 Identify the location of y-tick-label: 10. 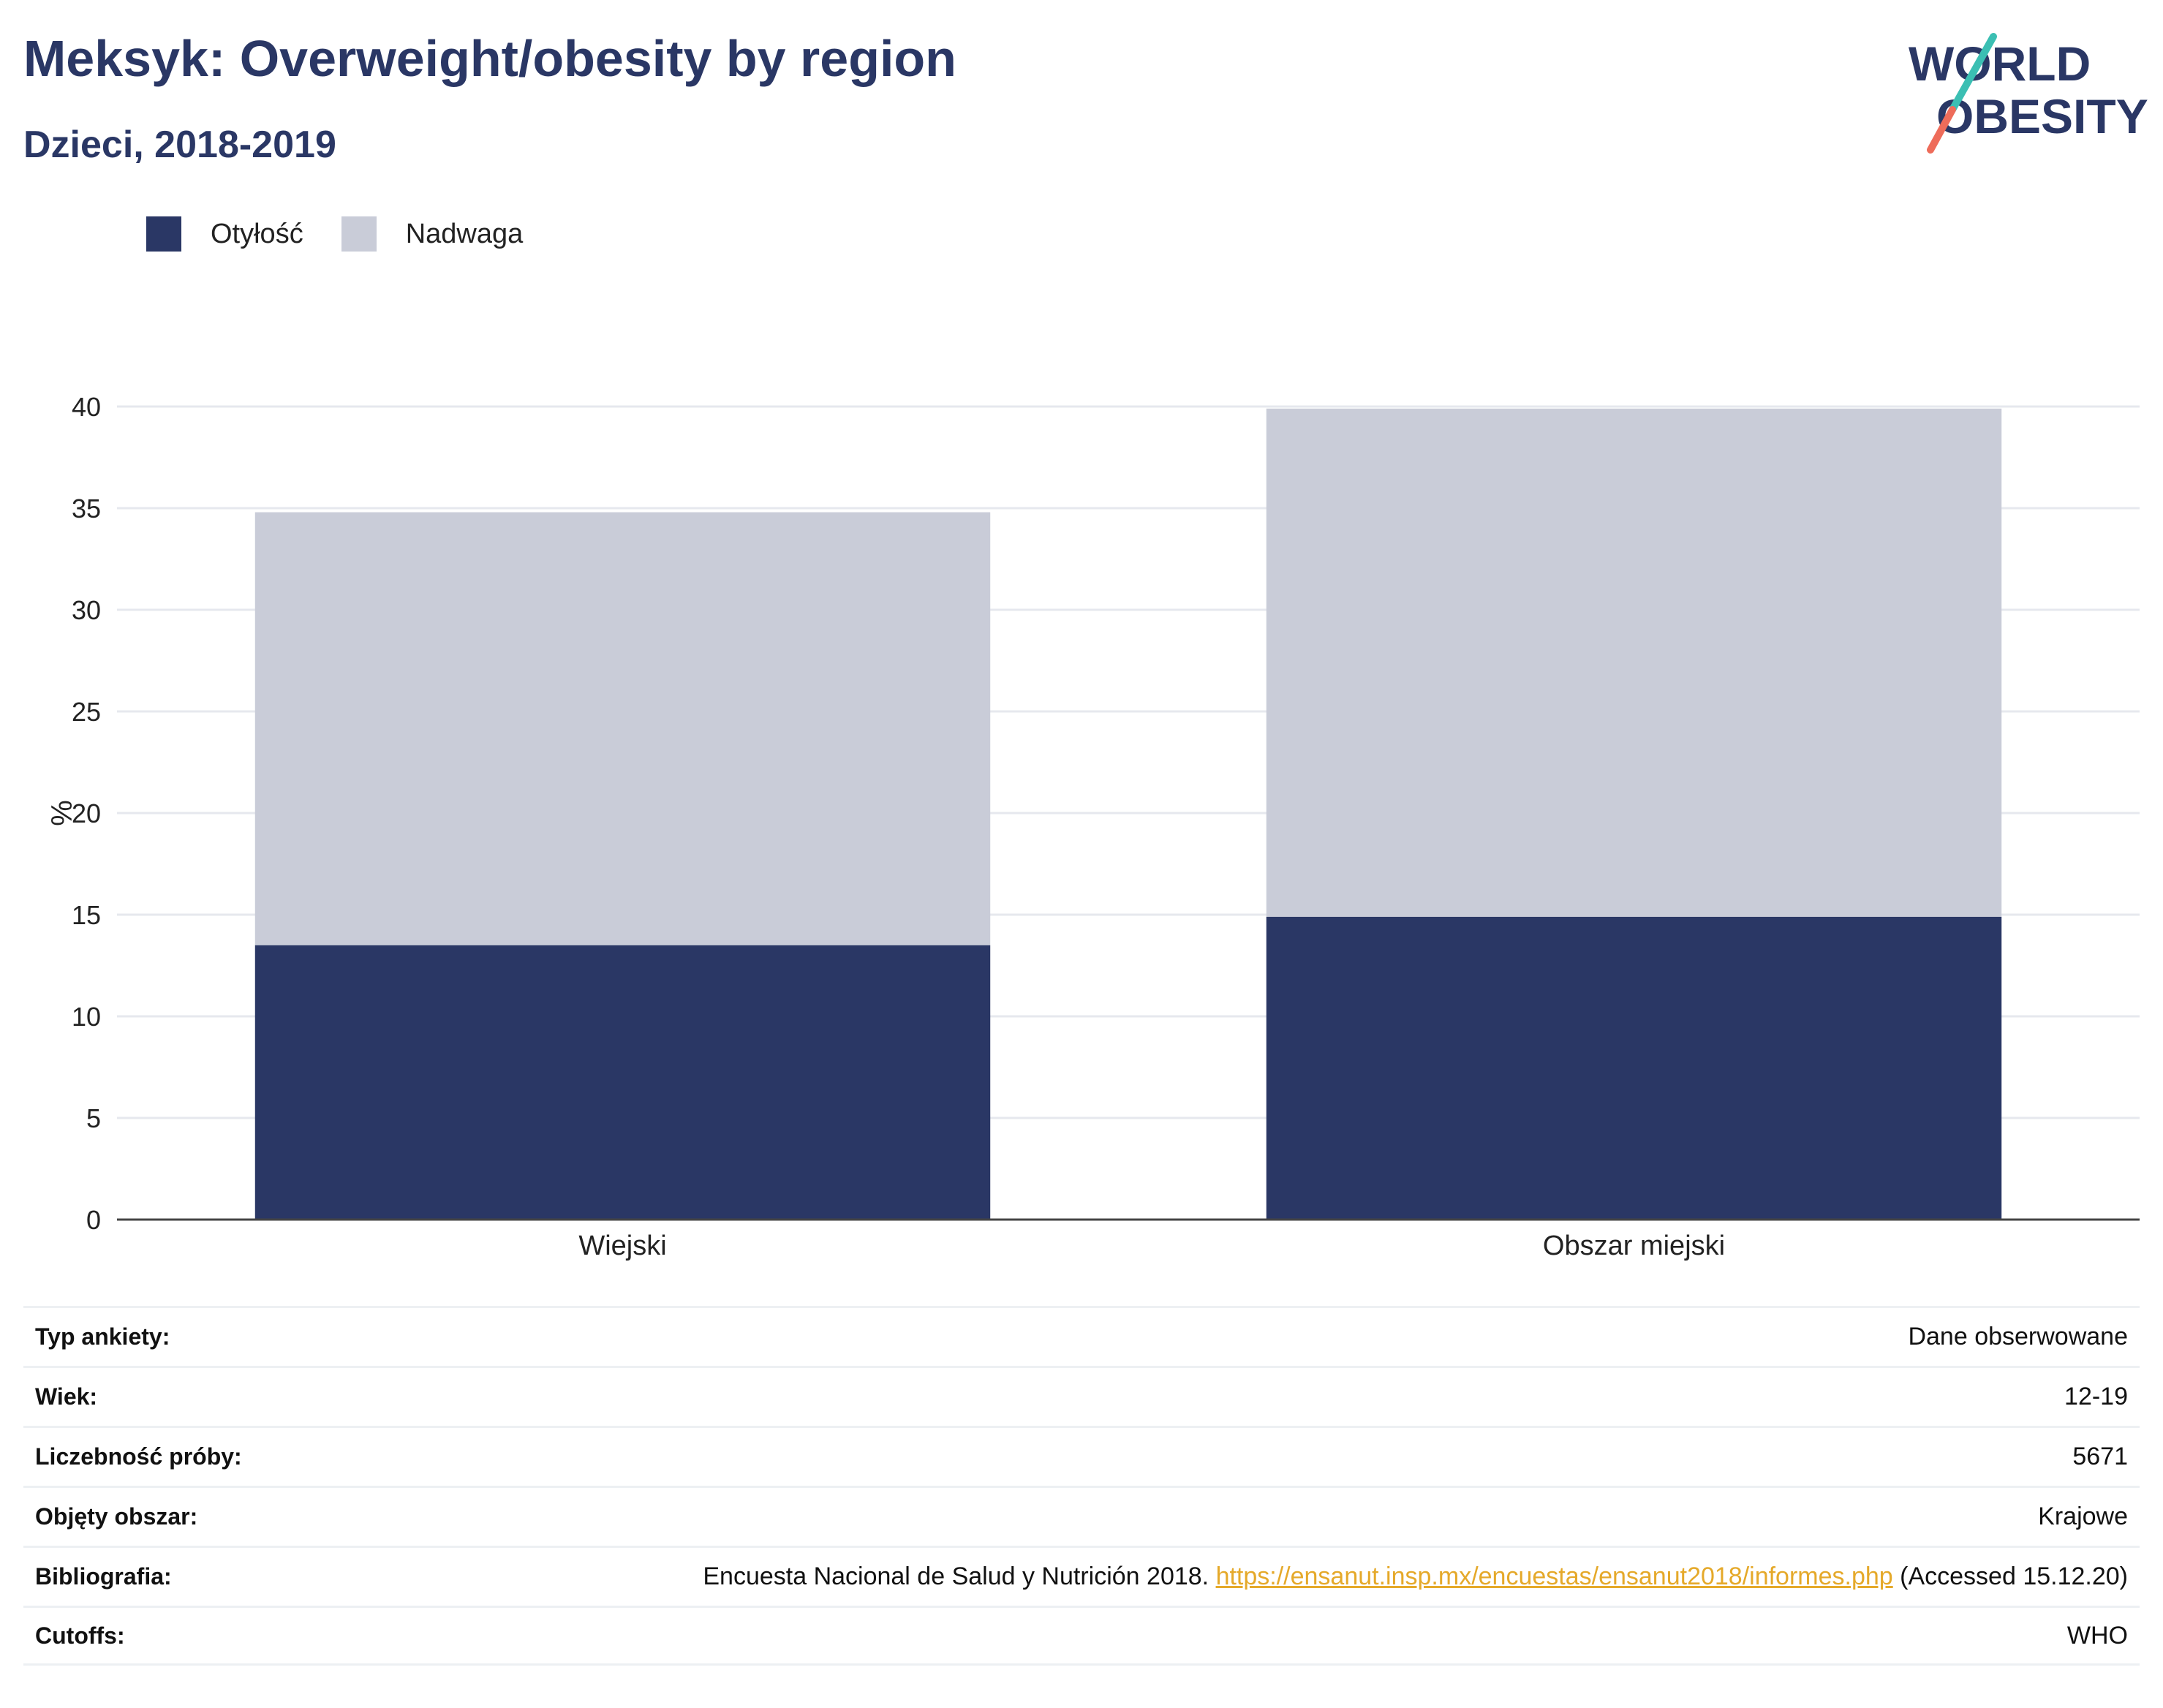
(86, 1017).